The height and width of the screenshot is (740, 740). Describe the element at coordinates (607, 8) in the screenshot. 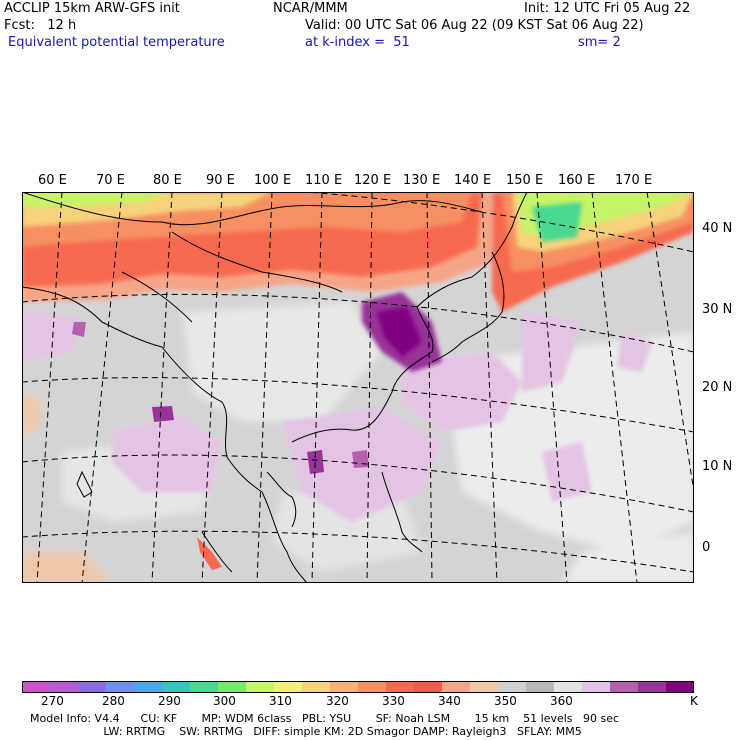

I see `init-time: Init: 12 UTC Fri 05 Aug 22` at that location.